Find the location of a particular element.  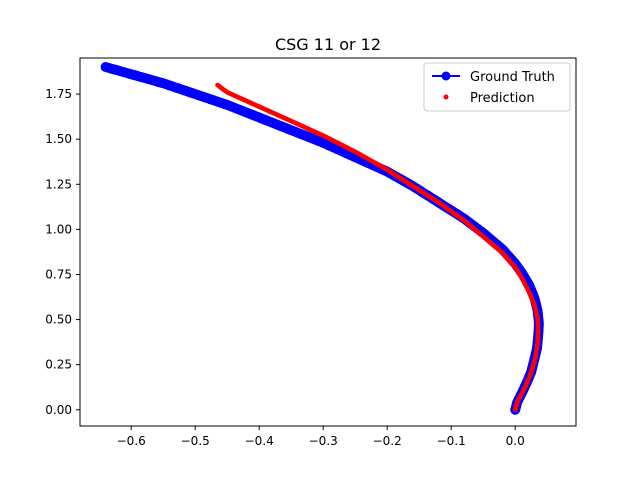

y-tick-label: 0.50 is located at coordinates (58, 320).